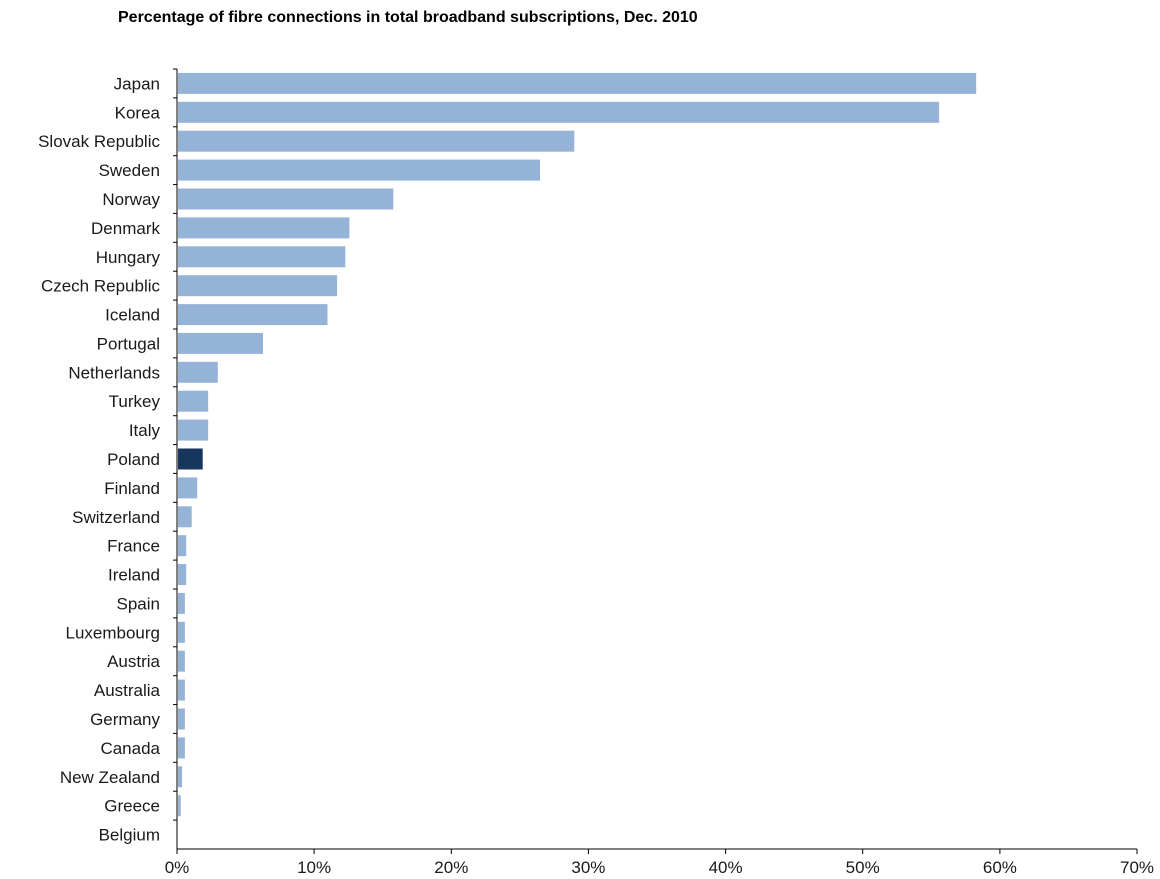  What do you see at coordinates (193, 401) in the screenshot?
I see `bar-turkey` at bounding box center [193, 401].